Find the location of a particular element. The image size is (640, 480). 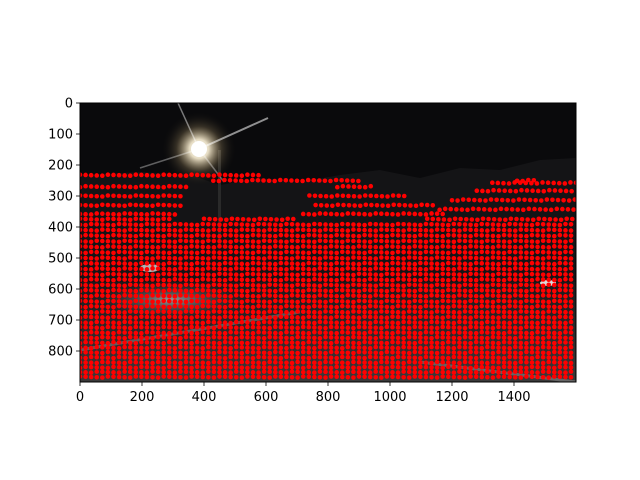

y-tick-label: 800 is located at coordinates (60, 352).